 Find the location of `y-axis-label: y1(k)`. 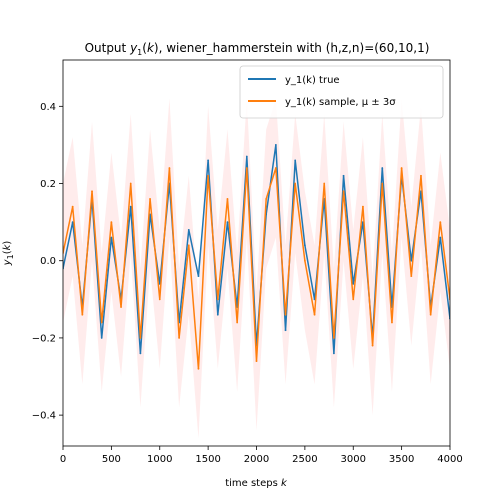

y-axis-label: y1(k) is located at coordinates (8, 254).